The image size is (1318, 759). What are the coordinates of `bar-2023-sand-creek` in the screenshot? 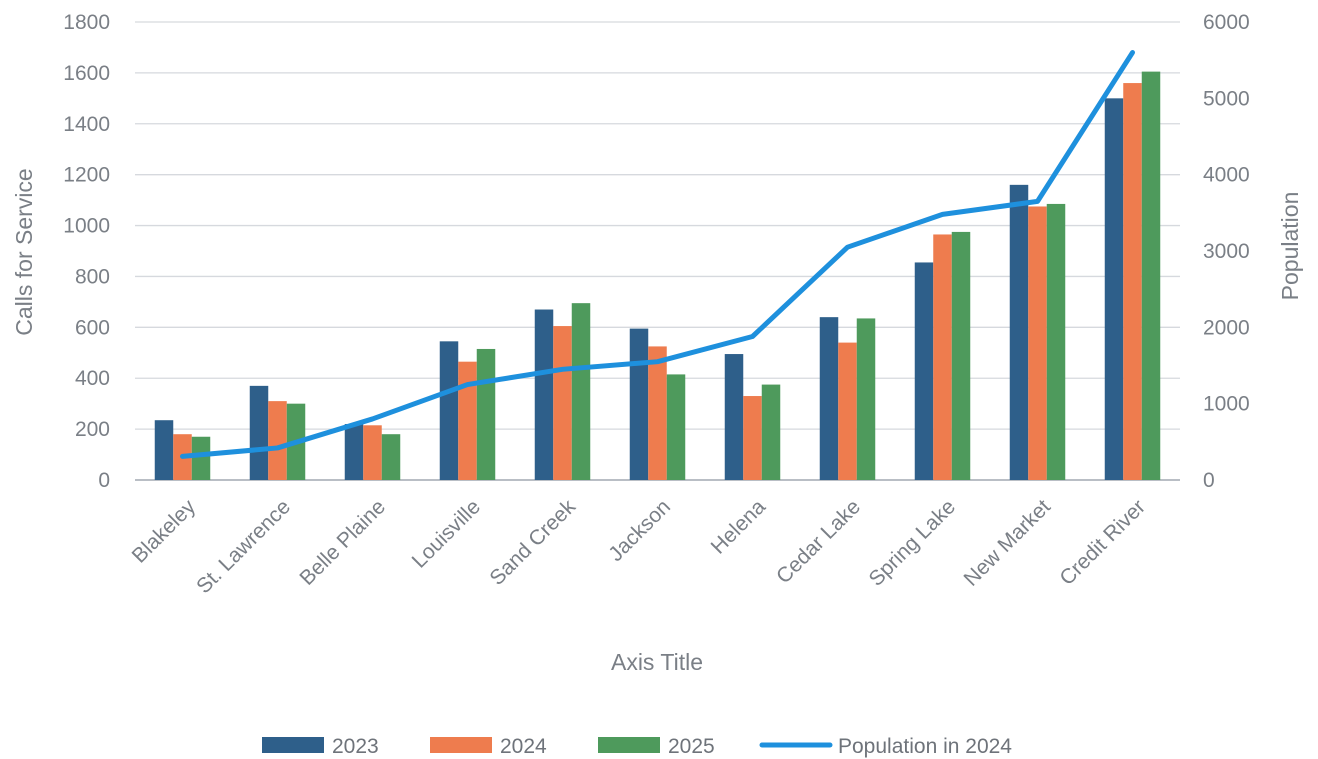 It's located at (544, 394).